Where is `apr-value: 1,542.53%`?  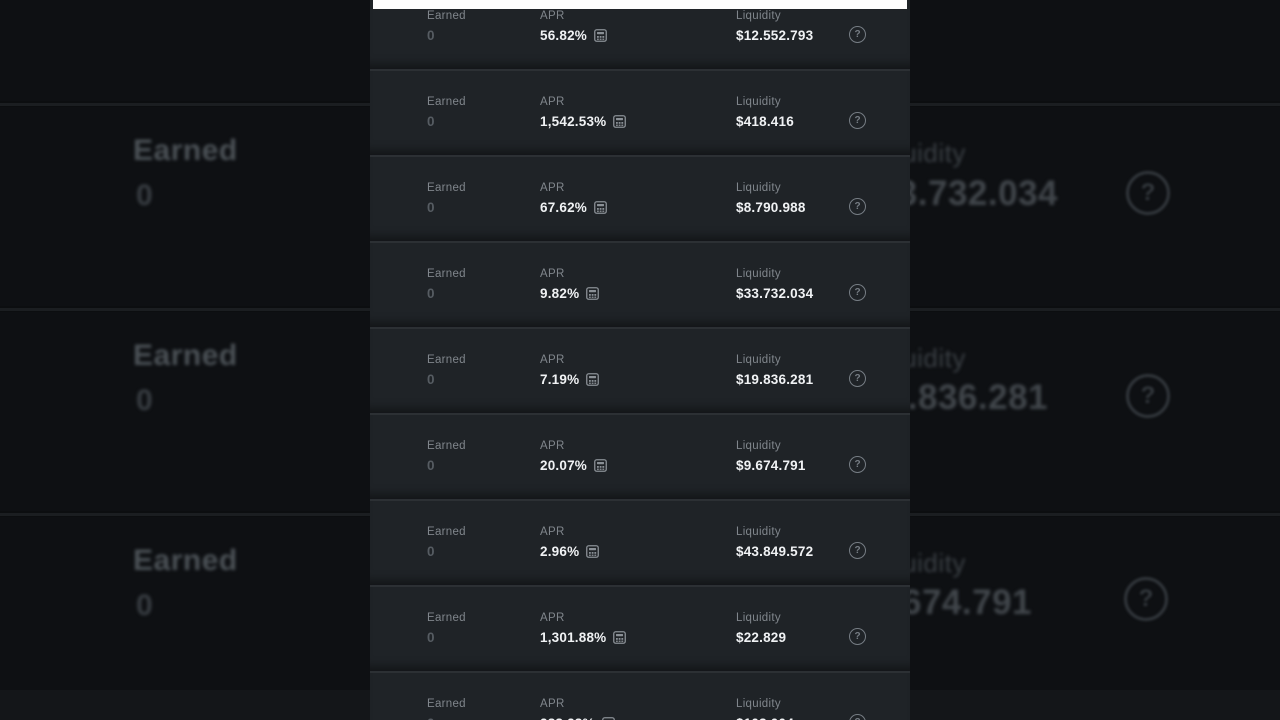
apr-value: 1,542.53% is located at coordinates (573, 121).